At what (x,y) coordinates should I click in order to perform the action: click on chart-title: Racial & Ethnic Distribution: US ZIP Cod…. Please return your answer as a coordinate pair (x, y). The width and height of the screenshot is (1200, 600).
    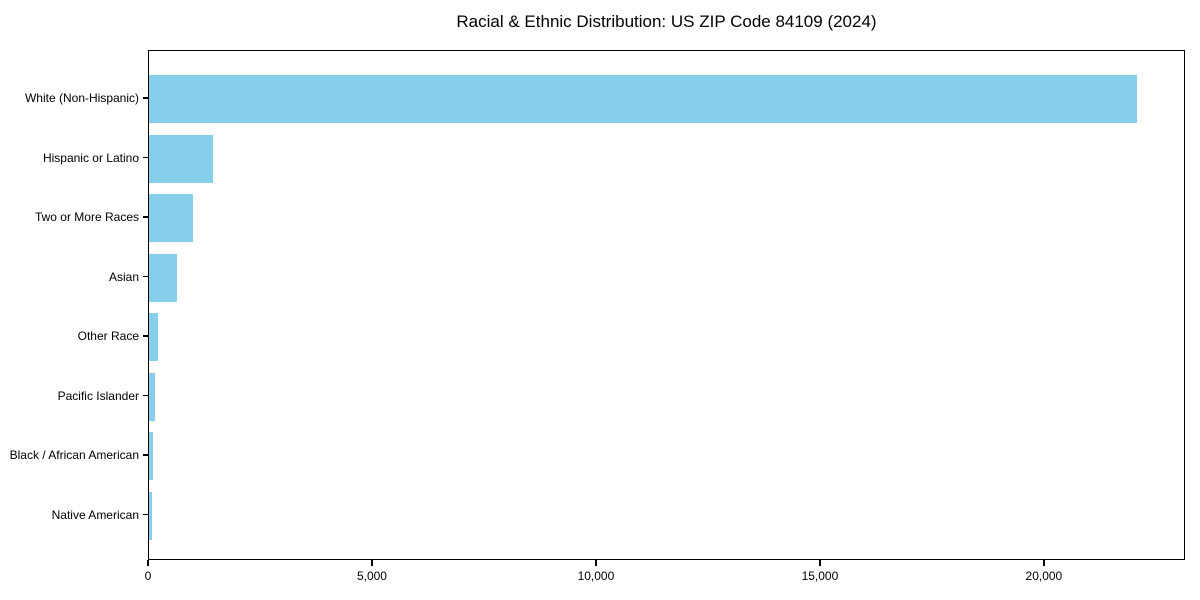
    Looking at the image, I should click on (666, 21).